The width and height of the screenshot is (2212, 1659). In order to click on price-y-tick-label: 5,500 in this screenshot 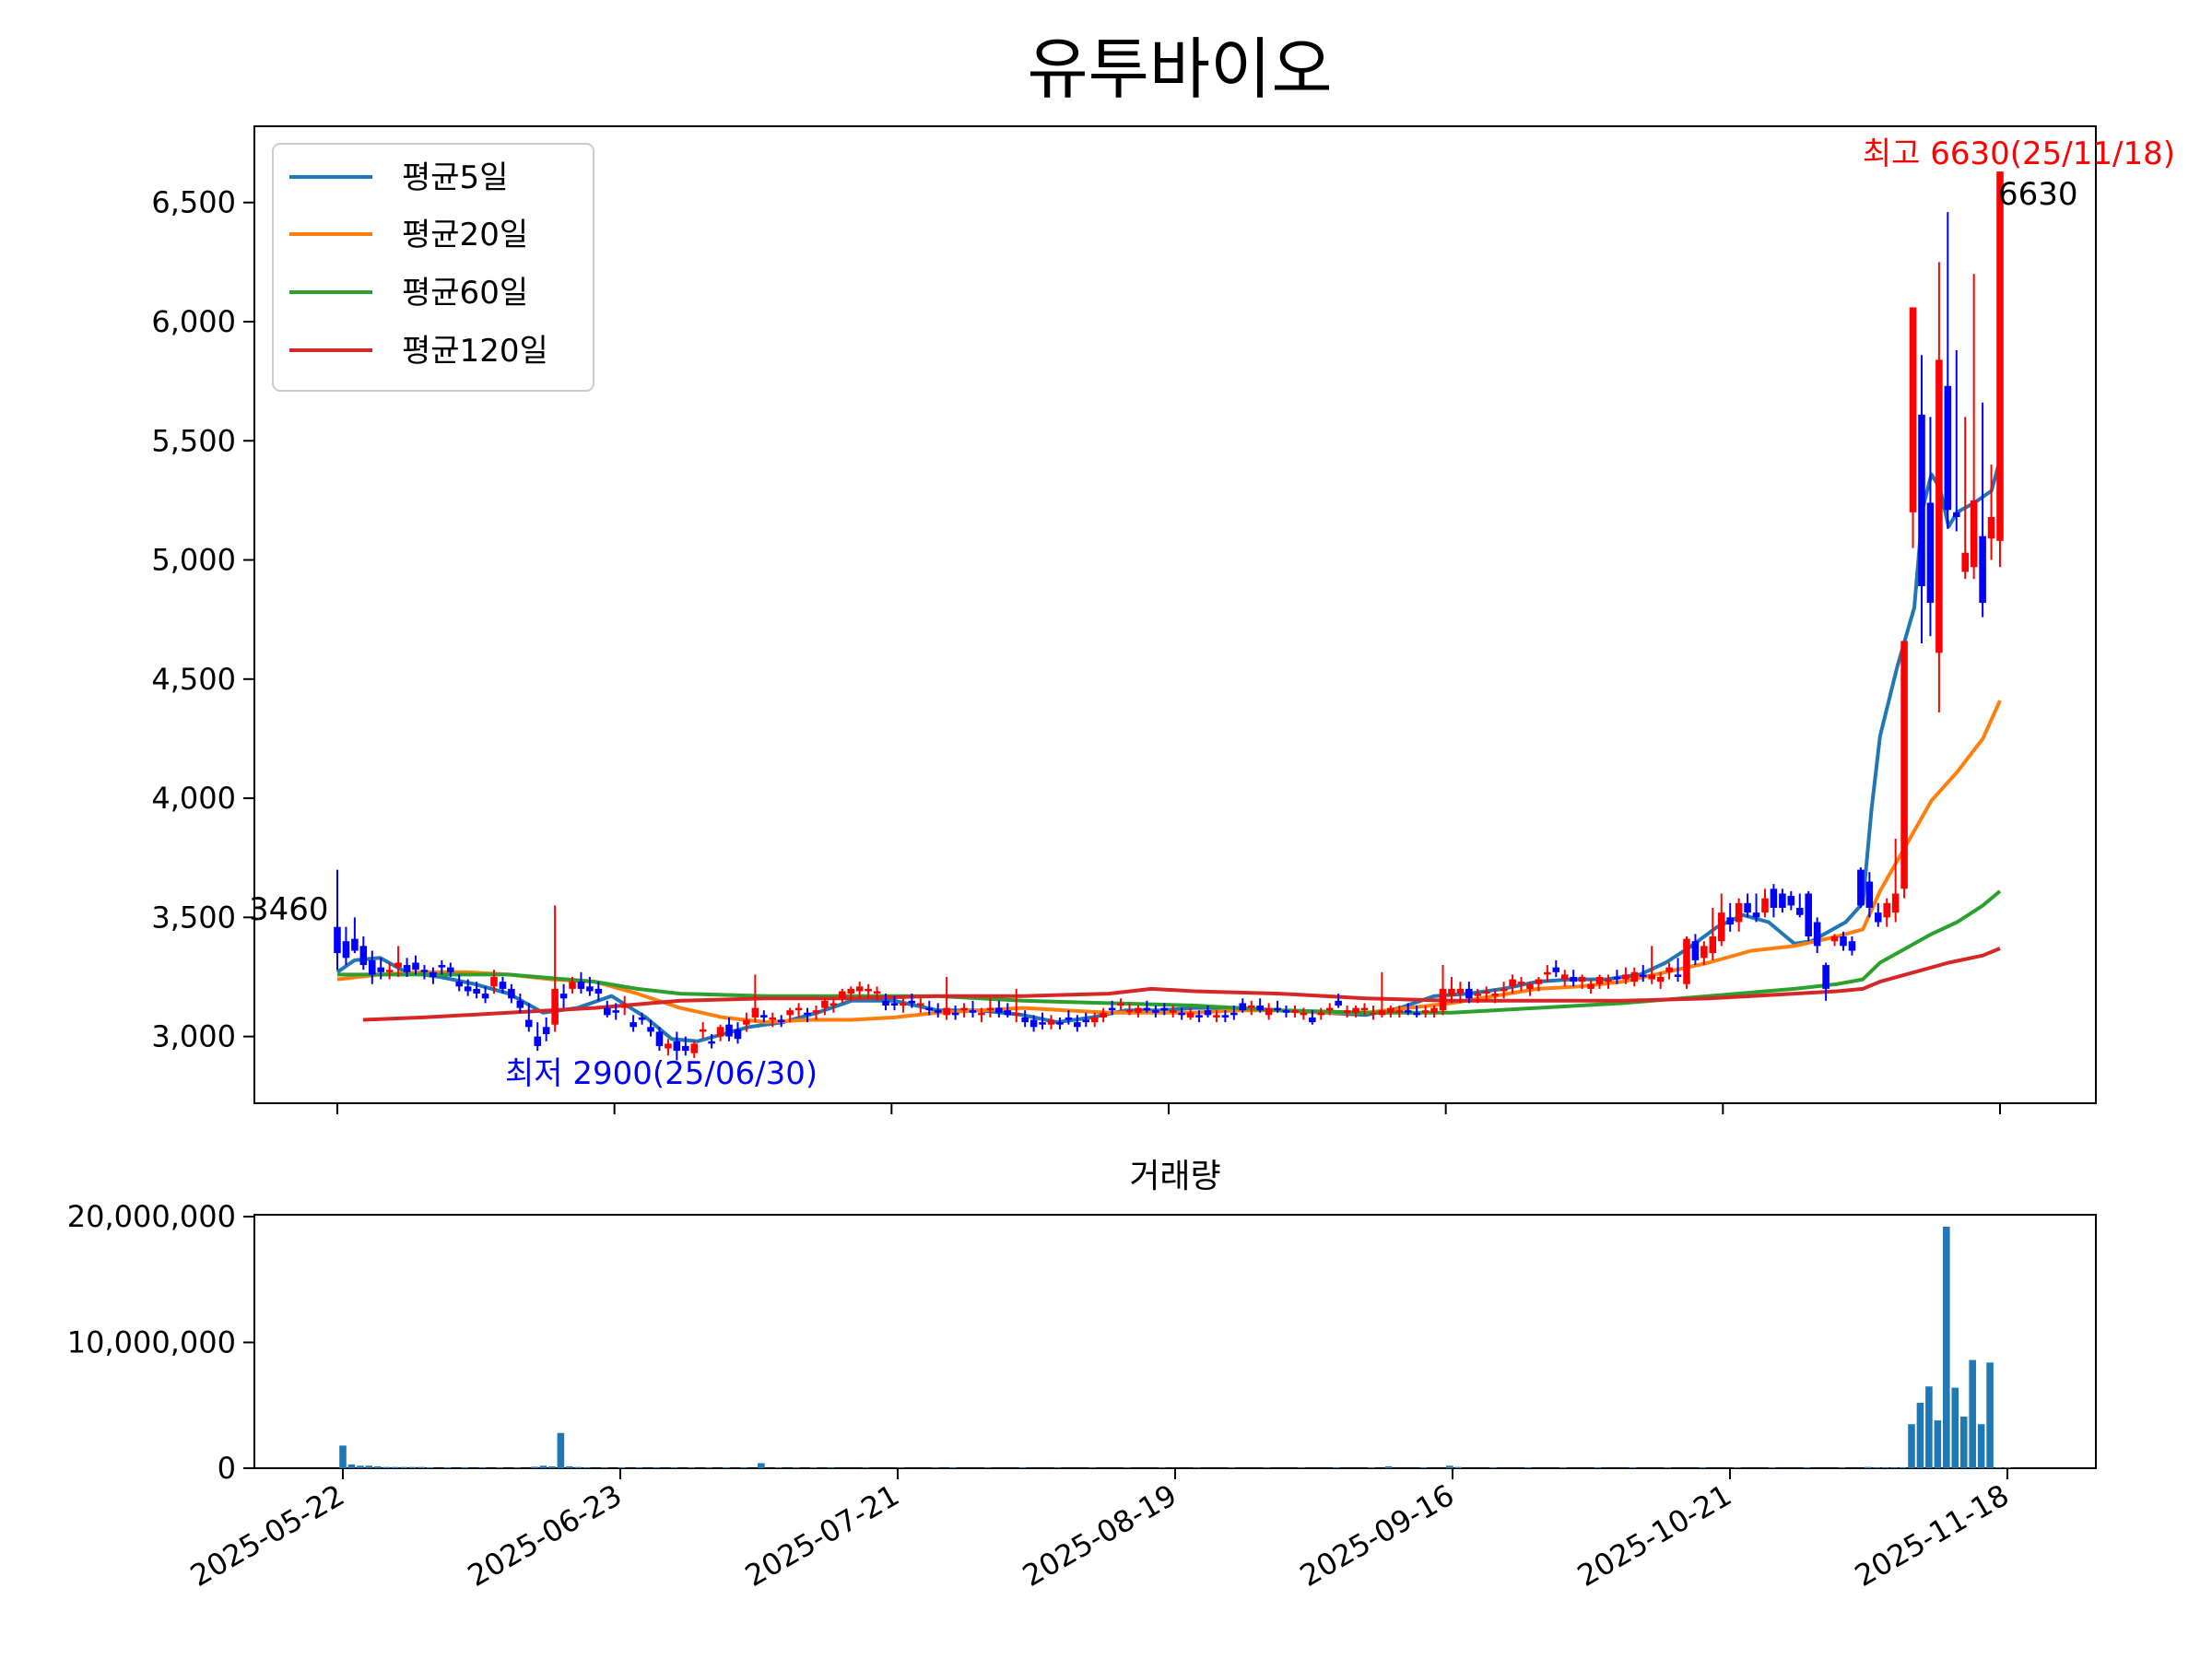, I will do `click(193, 440)`.